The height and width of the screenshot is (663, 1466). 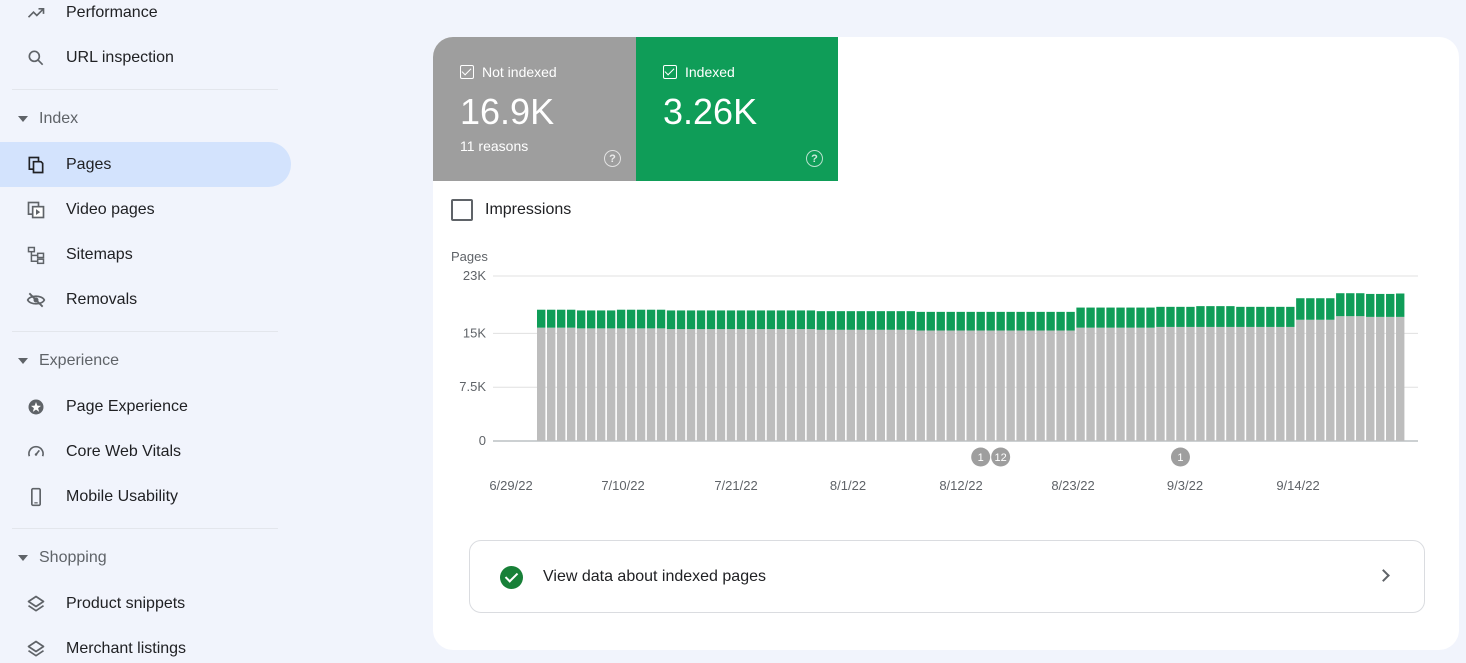 I want to click on sidebar-item-label: URL inspection, so click(x=120, y=57).